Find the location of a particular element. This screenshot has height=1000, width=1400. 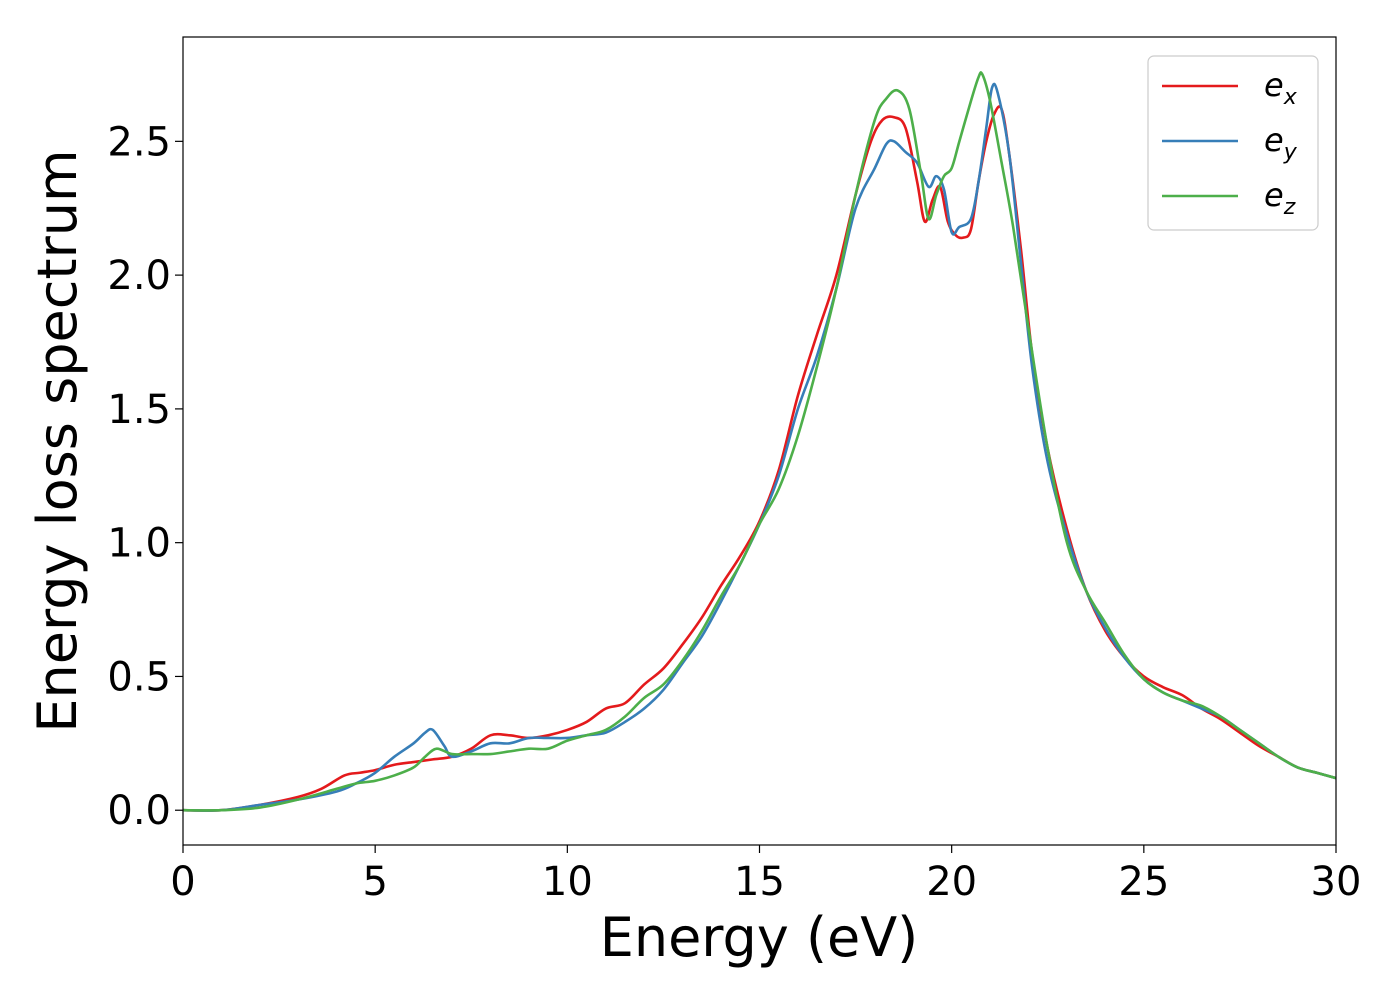

y-axis-label: Energy loss spectrum is located at coordinates (57, 440).